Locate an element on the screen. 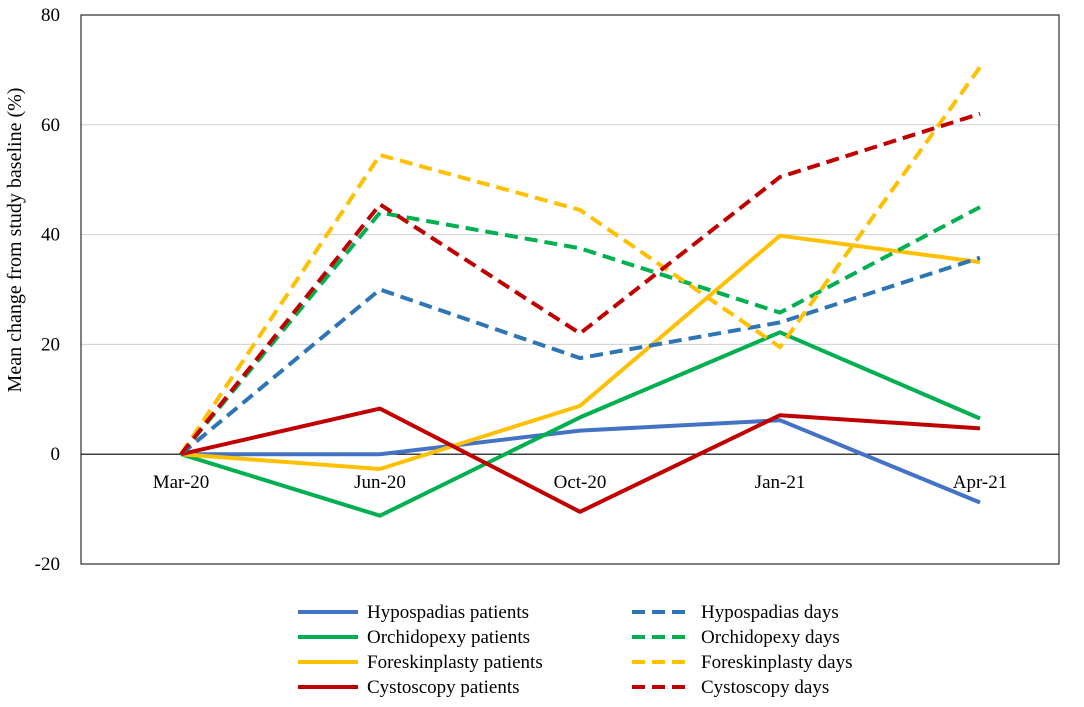  x-tick-label: Jan-21 is located at coordinates (780, 482).